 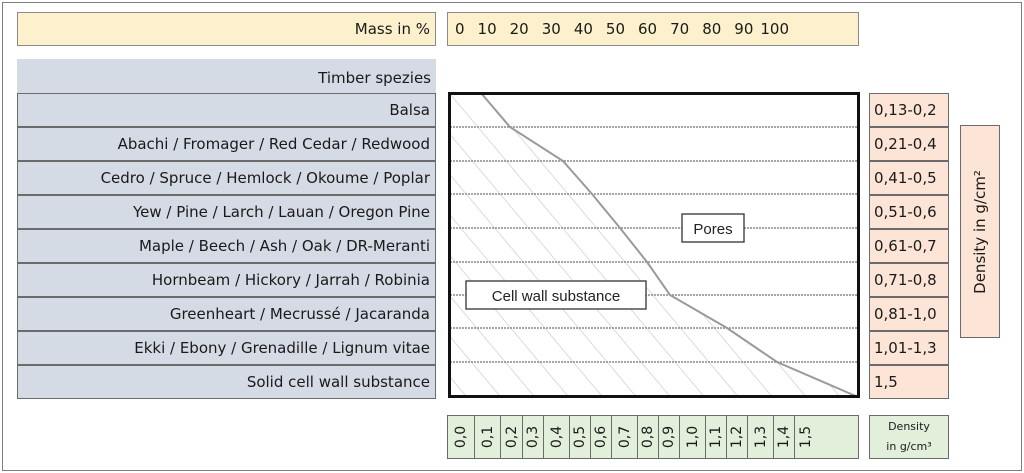 What do you see at coordinates (712, 29) in the screenshot?
I see `mass-tick: 80` at bounding box center [712, 29].